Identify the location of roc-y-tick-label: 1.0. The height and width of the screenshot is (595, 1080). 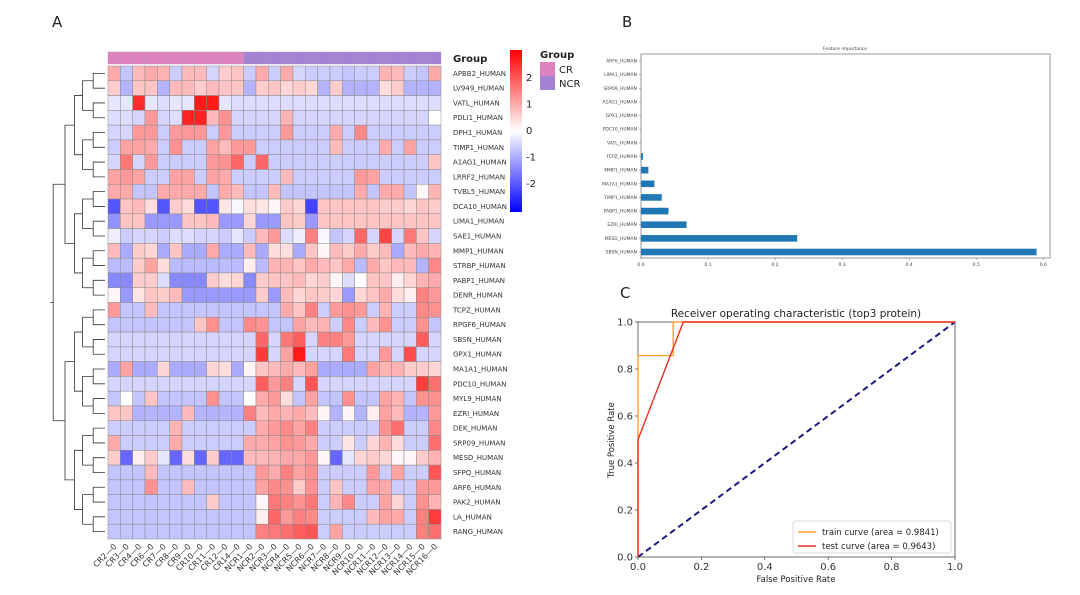
(625, 323).